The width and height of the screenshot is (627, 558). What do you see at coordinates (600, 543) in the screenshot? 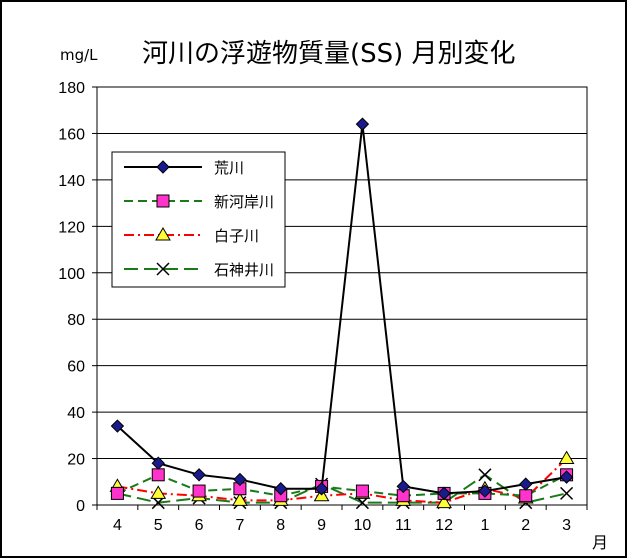
I see `x-axis-label: 月` at bounding box center [600, 543].